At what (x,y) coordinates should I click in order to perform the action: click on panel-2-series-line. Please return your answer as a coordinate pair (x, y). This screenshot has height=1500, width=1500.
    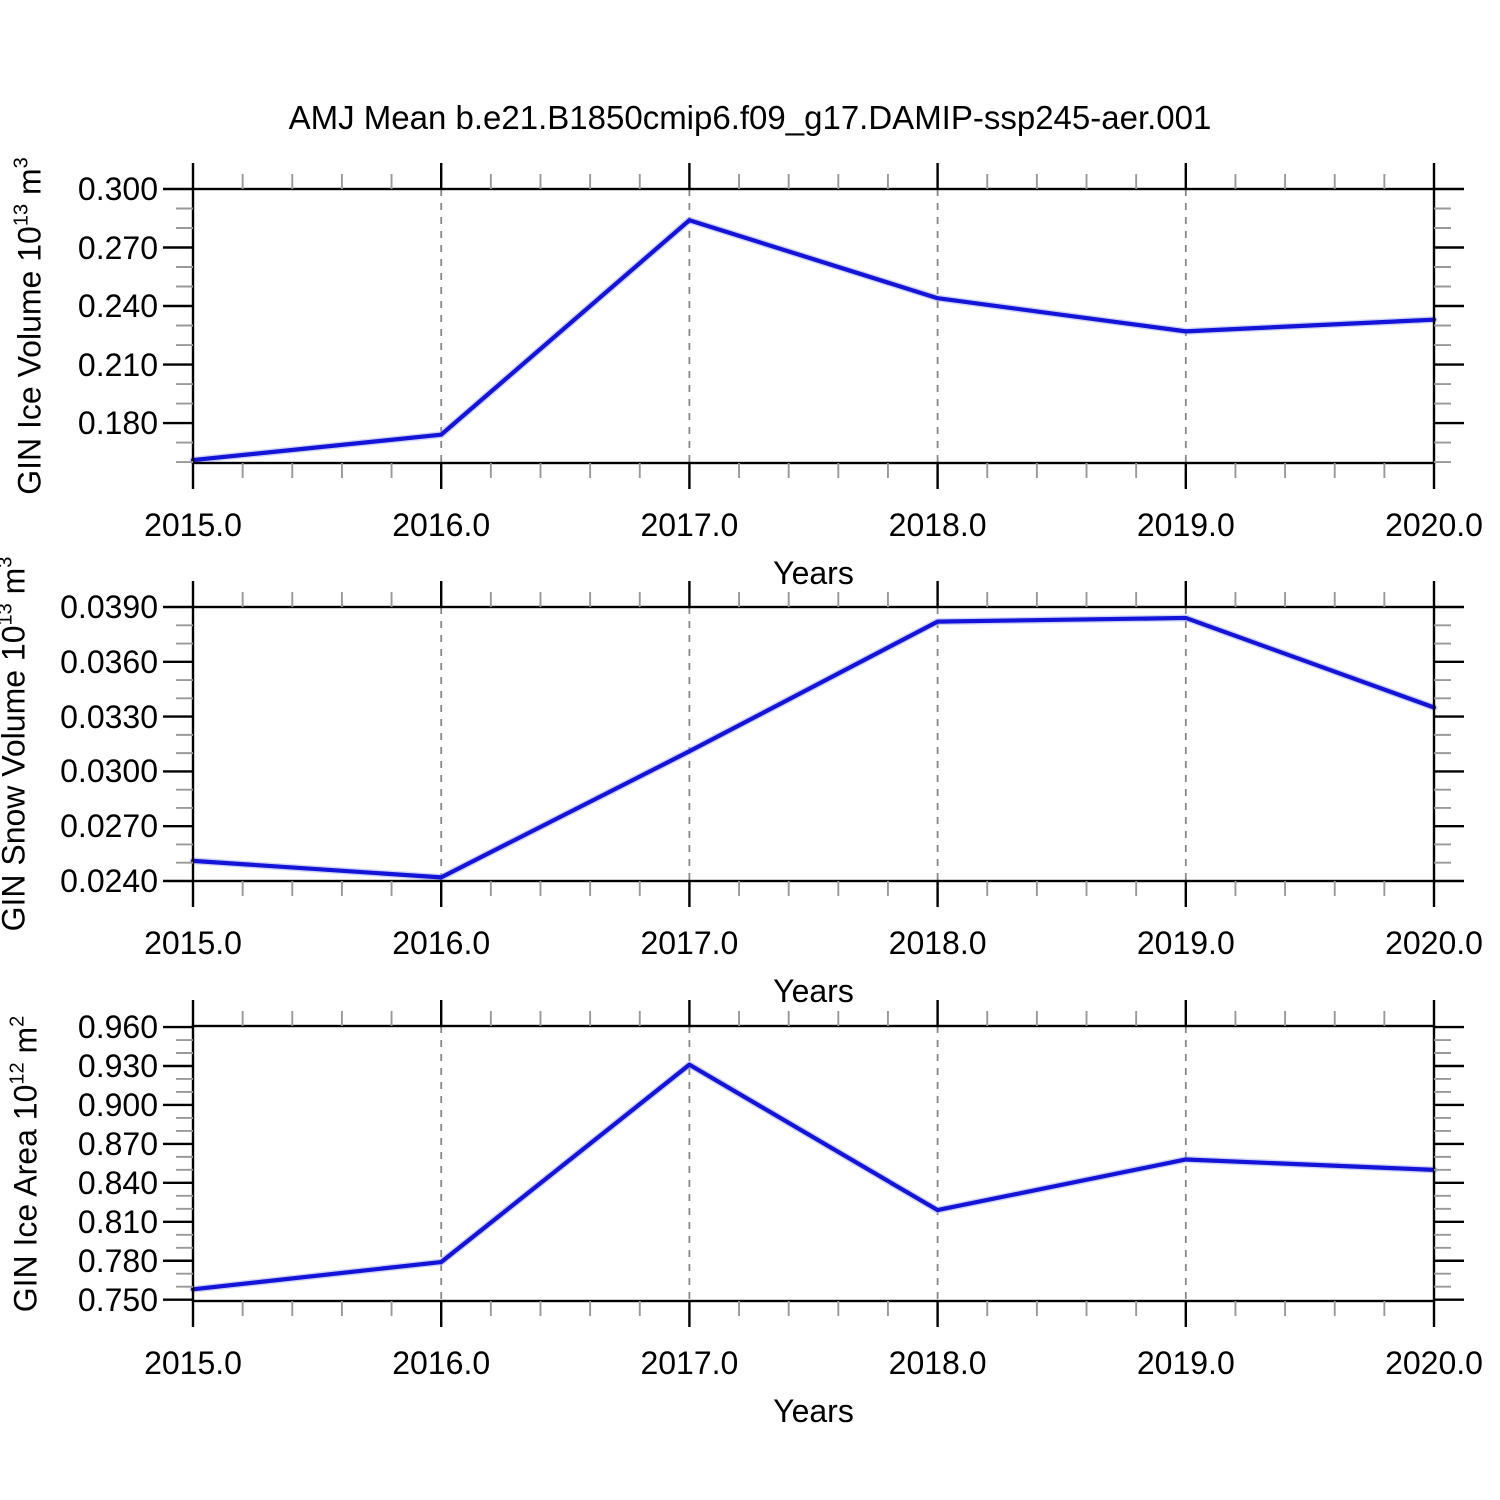
    Looking at the image, I should click on (813, 747).